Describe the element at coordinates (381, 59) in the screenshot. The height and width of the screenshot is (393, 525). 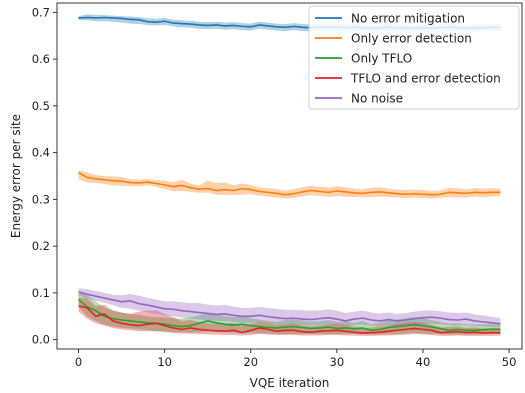
I see `legend-label-only-tflo: Only TFLO` at that location.